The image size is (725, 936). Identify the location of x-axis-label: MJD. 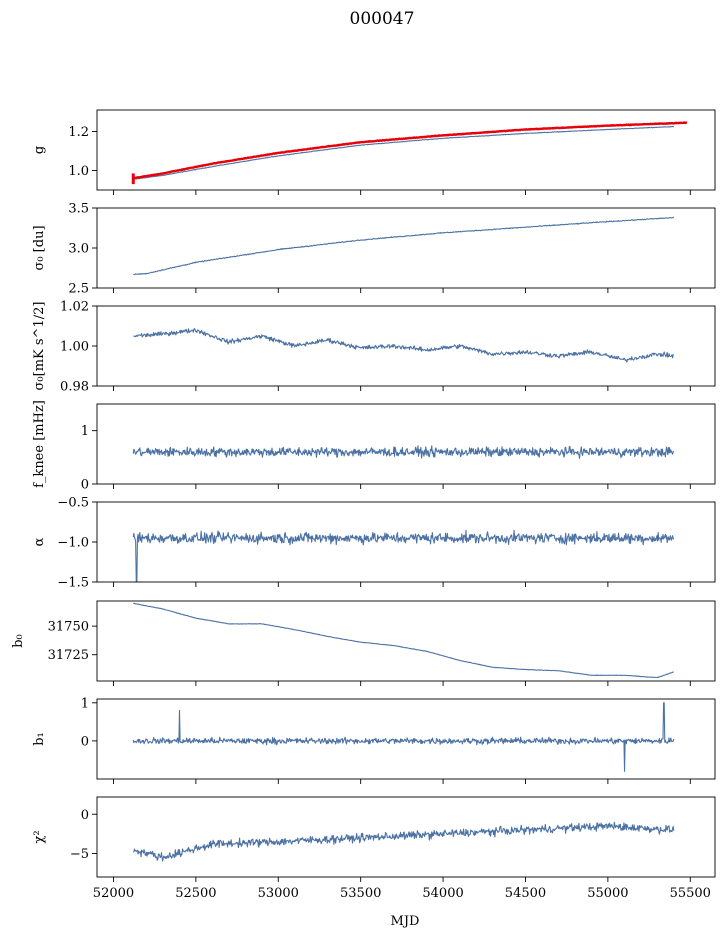
(405, 921).